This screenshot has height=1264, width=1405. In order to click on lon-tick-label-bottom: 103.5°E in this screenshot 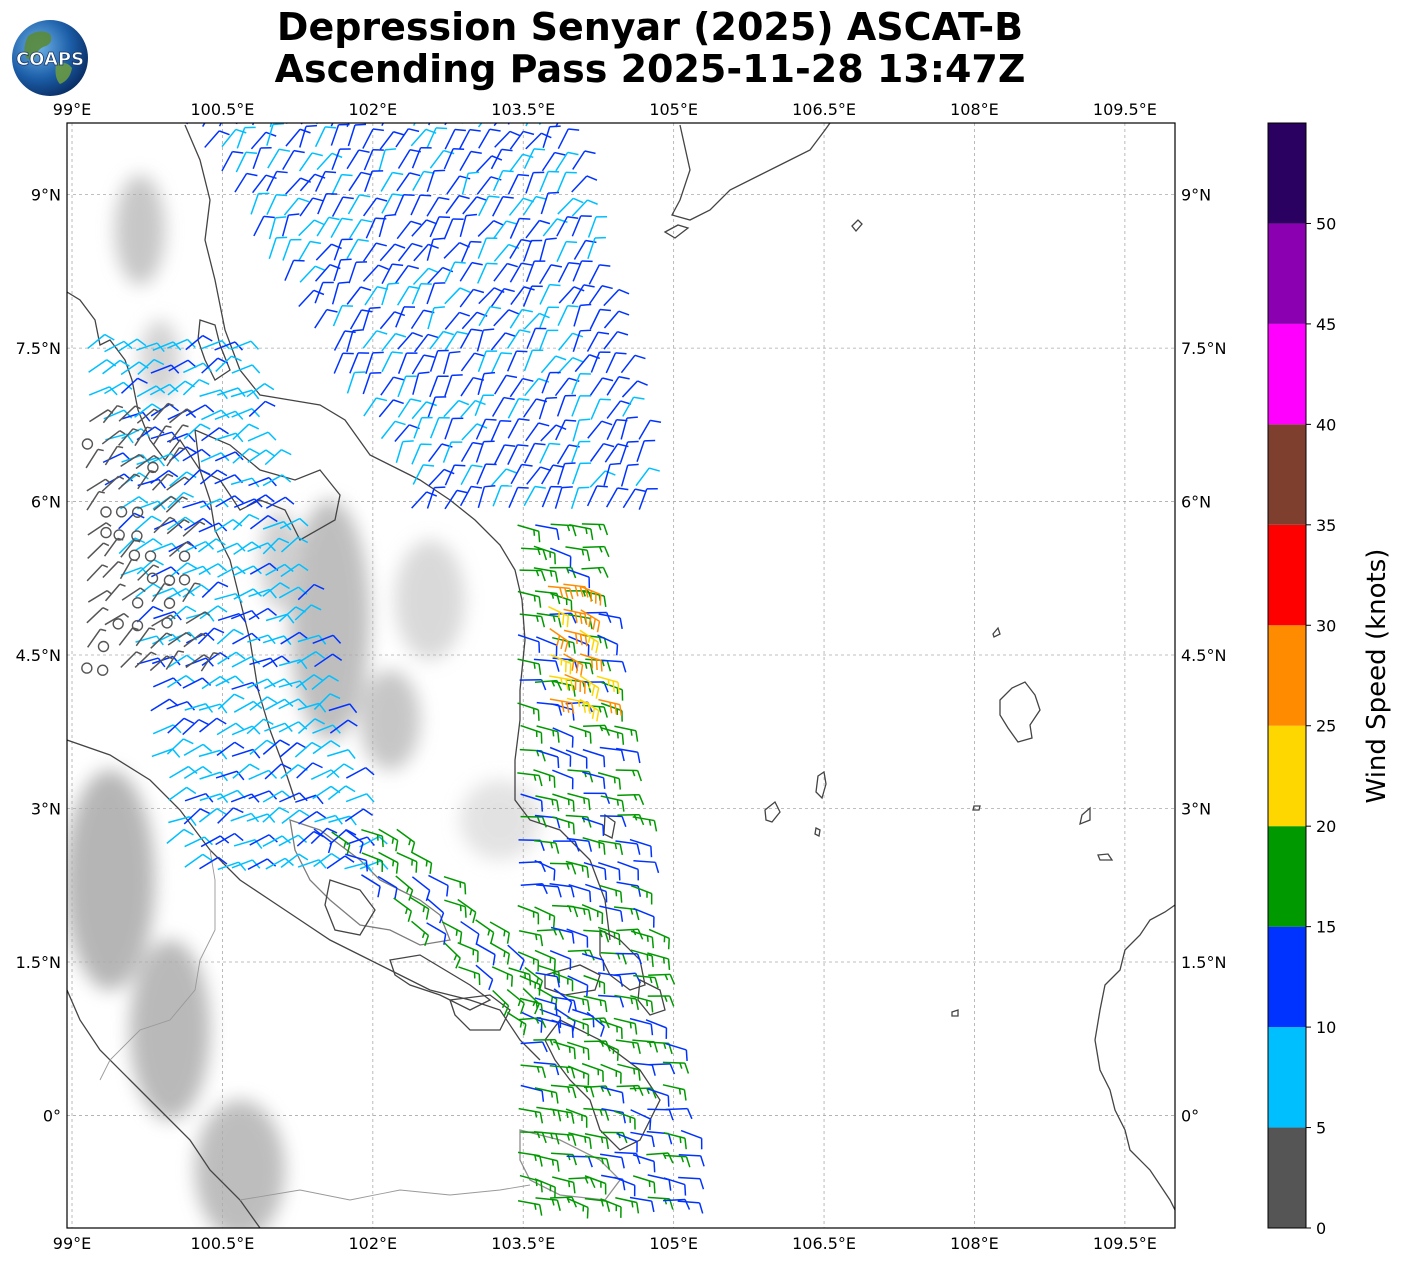, I will do `click(523, 1243)`.